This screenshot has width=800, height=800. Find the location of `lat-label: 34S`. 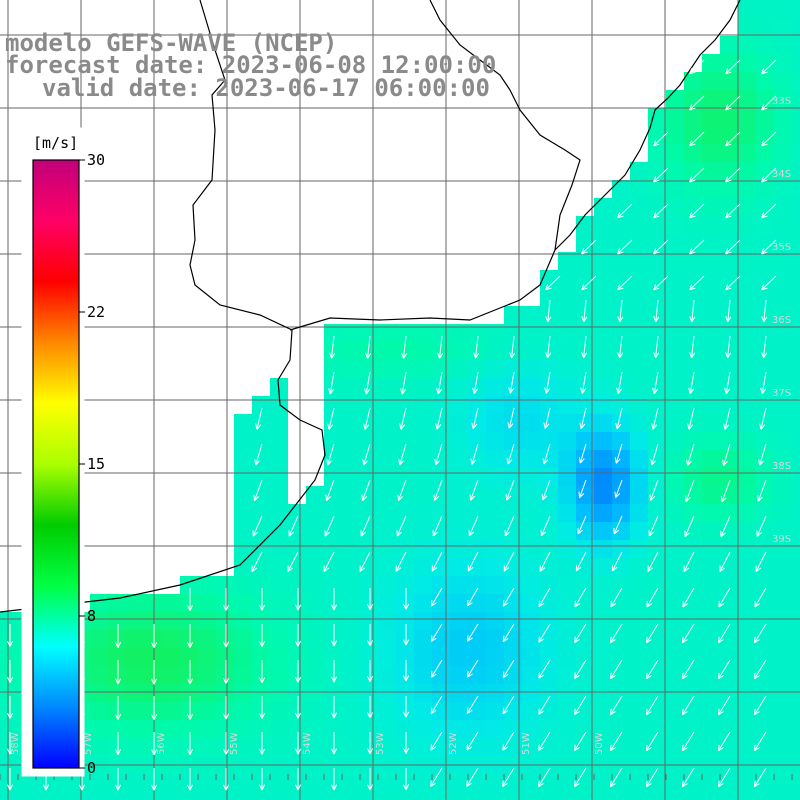

lat-label: 34S is located at coordinates (781, 174).